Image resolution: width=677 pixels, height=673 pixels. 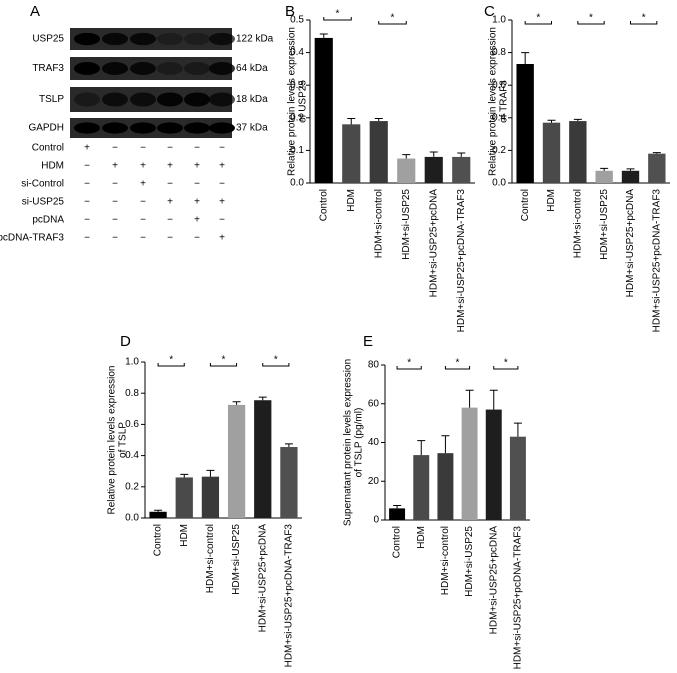 What do you see at coordinates (499, 20) in the screenshot?
I see `y-tick-label: 1.0` at bounding box center [499, 20].